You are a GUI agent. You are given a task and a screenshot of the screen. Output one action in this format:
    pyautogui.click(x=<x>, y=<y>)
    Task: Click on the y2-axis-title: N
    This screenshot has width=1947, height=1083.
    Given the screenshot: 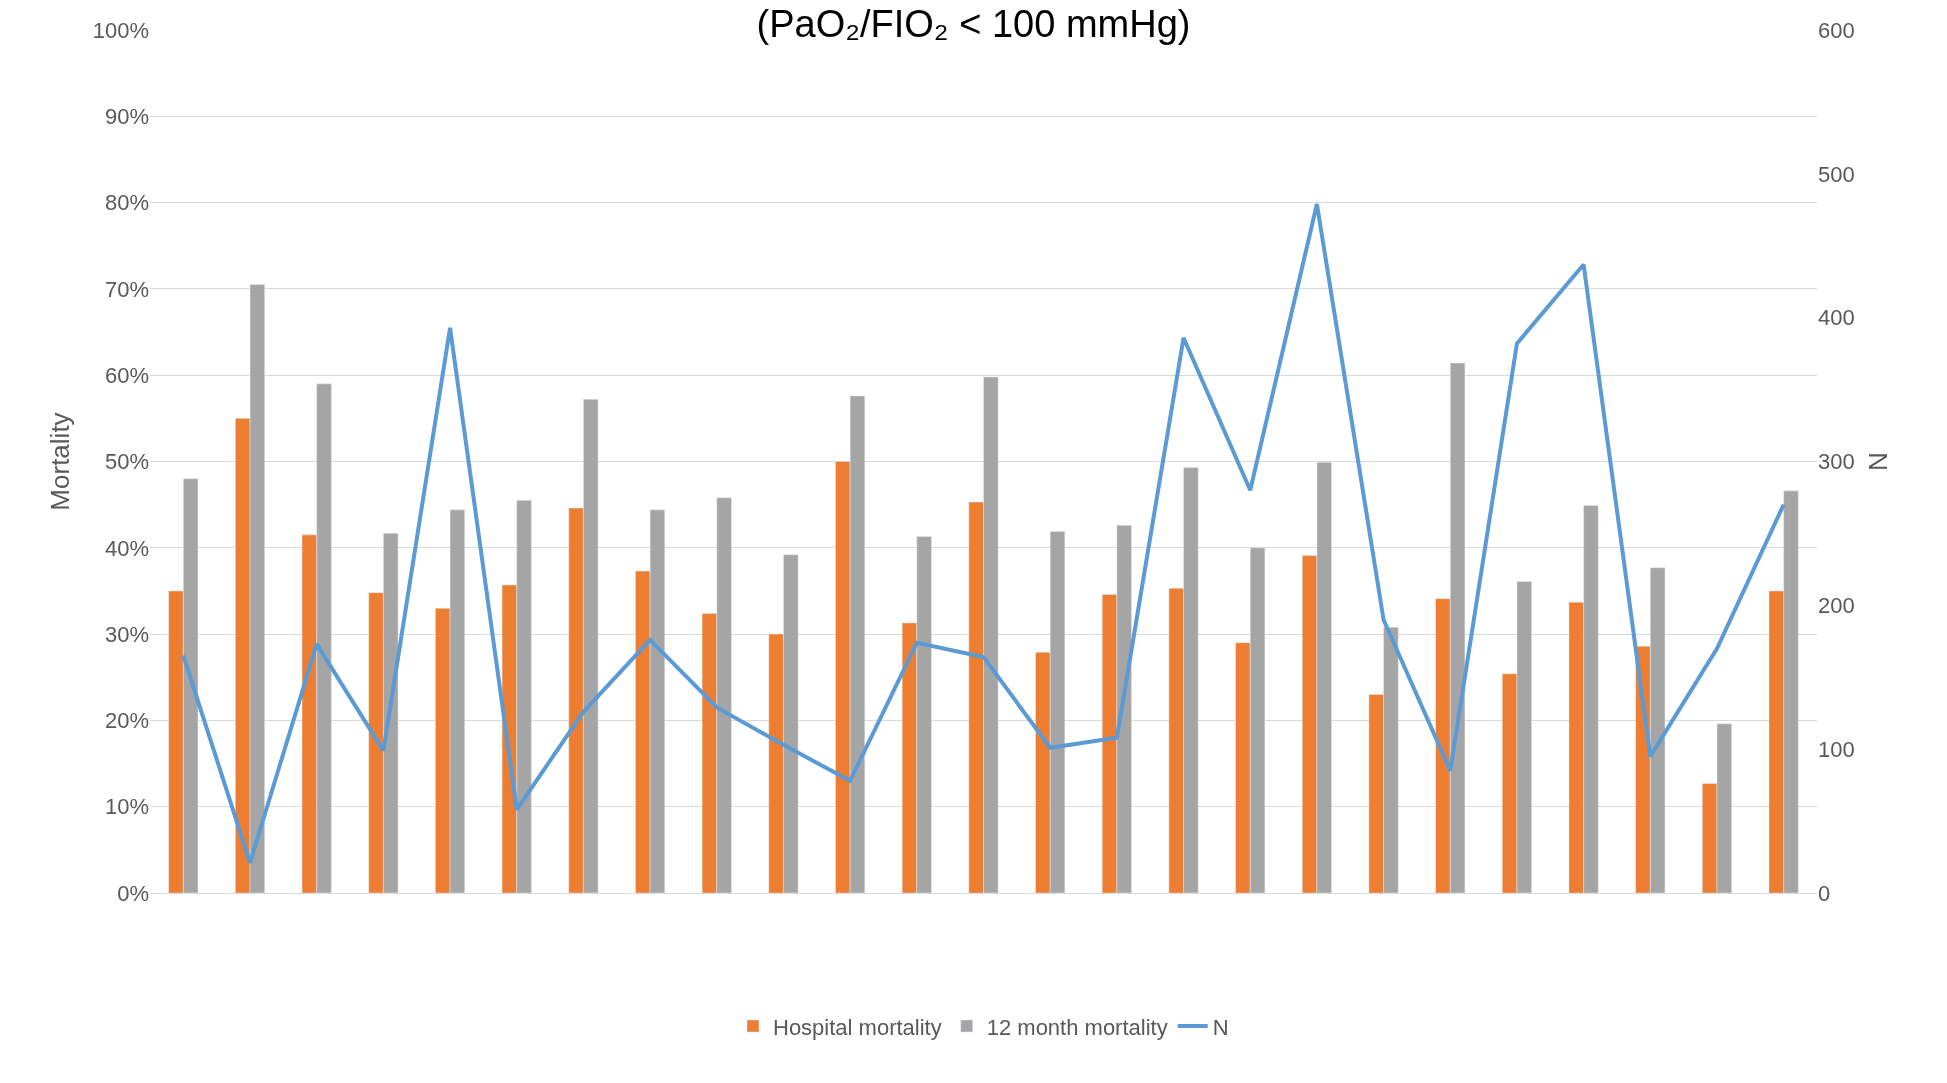 What is the action you would take?
    pyautogui.click(x=1878, y=461)
    